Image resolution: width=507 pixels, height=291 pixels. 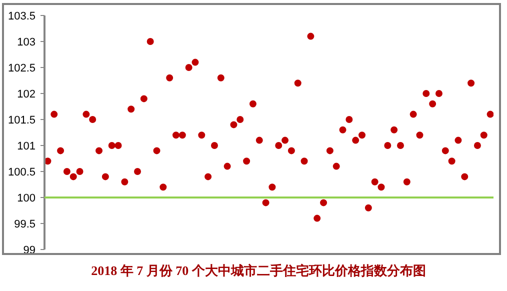 What do you see at coordinates (22, 68) in the screenshot?
I see `y-tick-label: 102.5` at bounding box center [22, 68].